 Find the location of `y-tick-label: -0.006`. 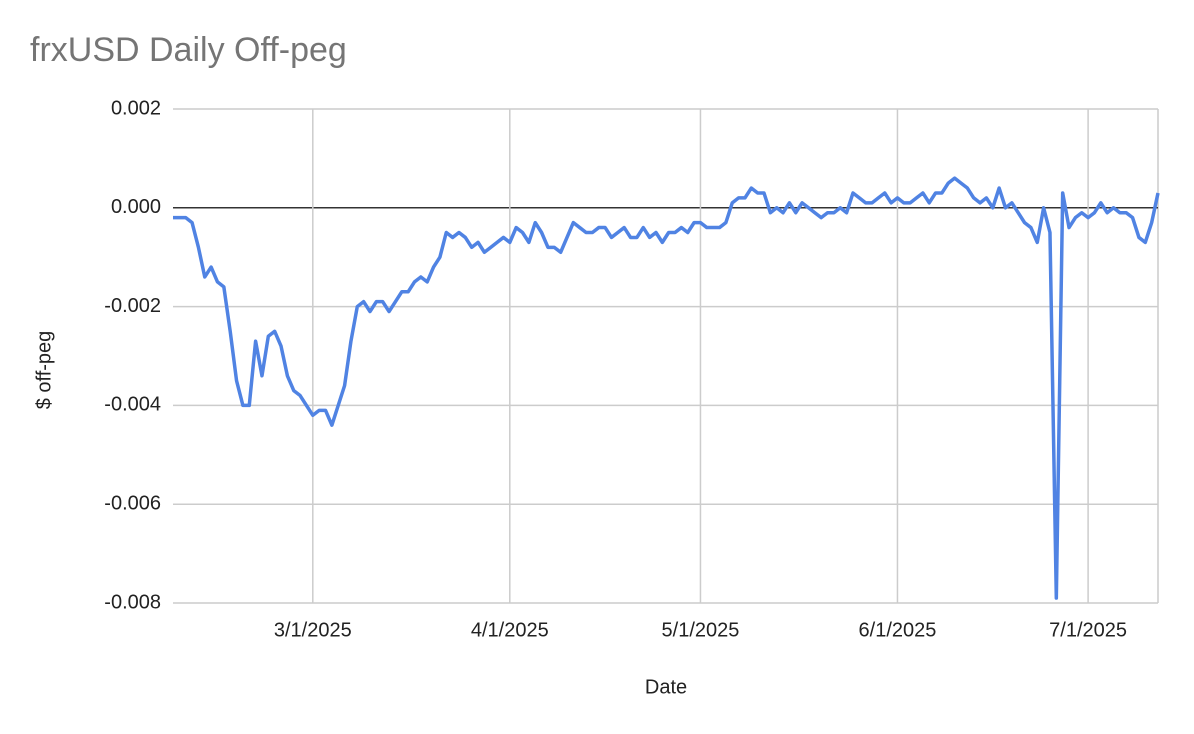

y-tick-label: -0.006 is located at coordinates (132, 503).